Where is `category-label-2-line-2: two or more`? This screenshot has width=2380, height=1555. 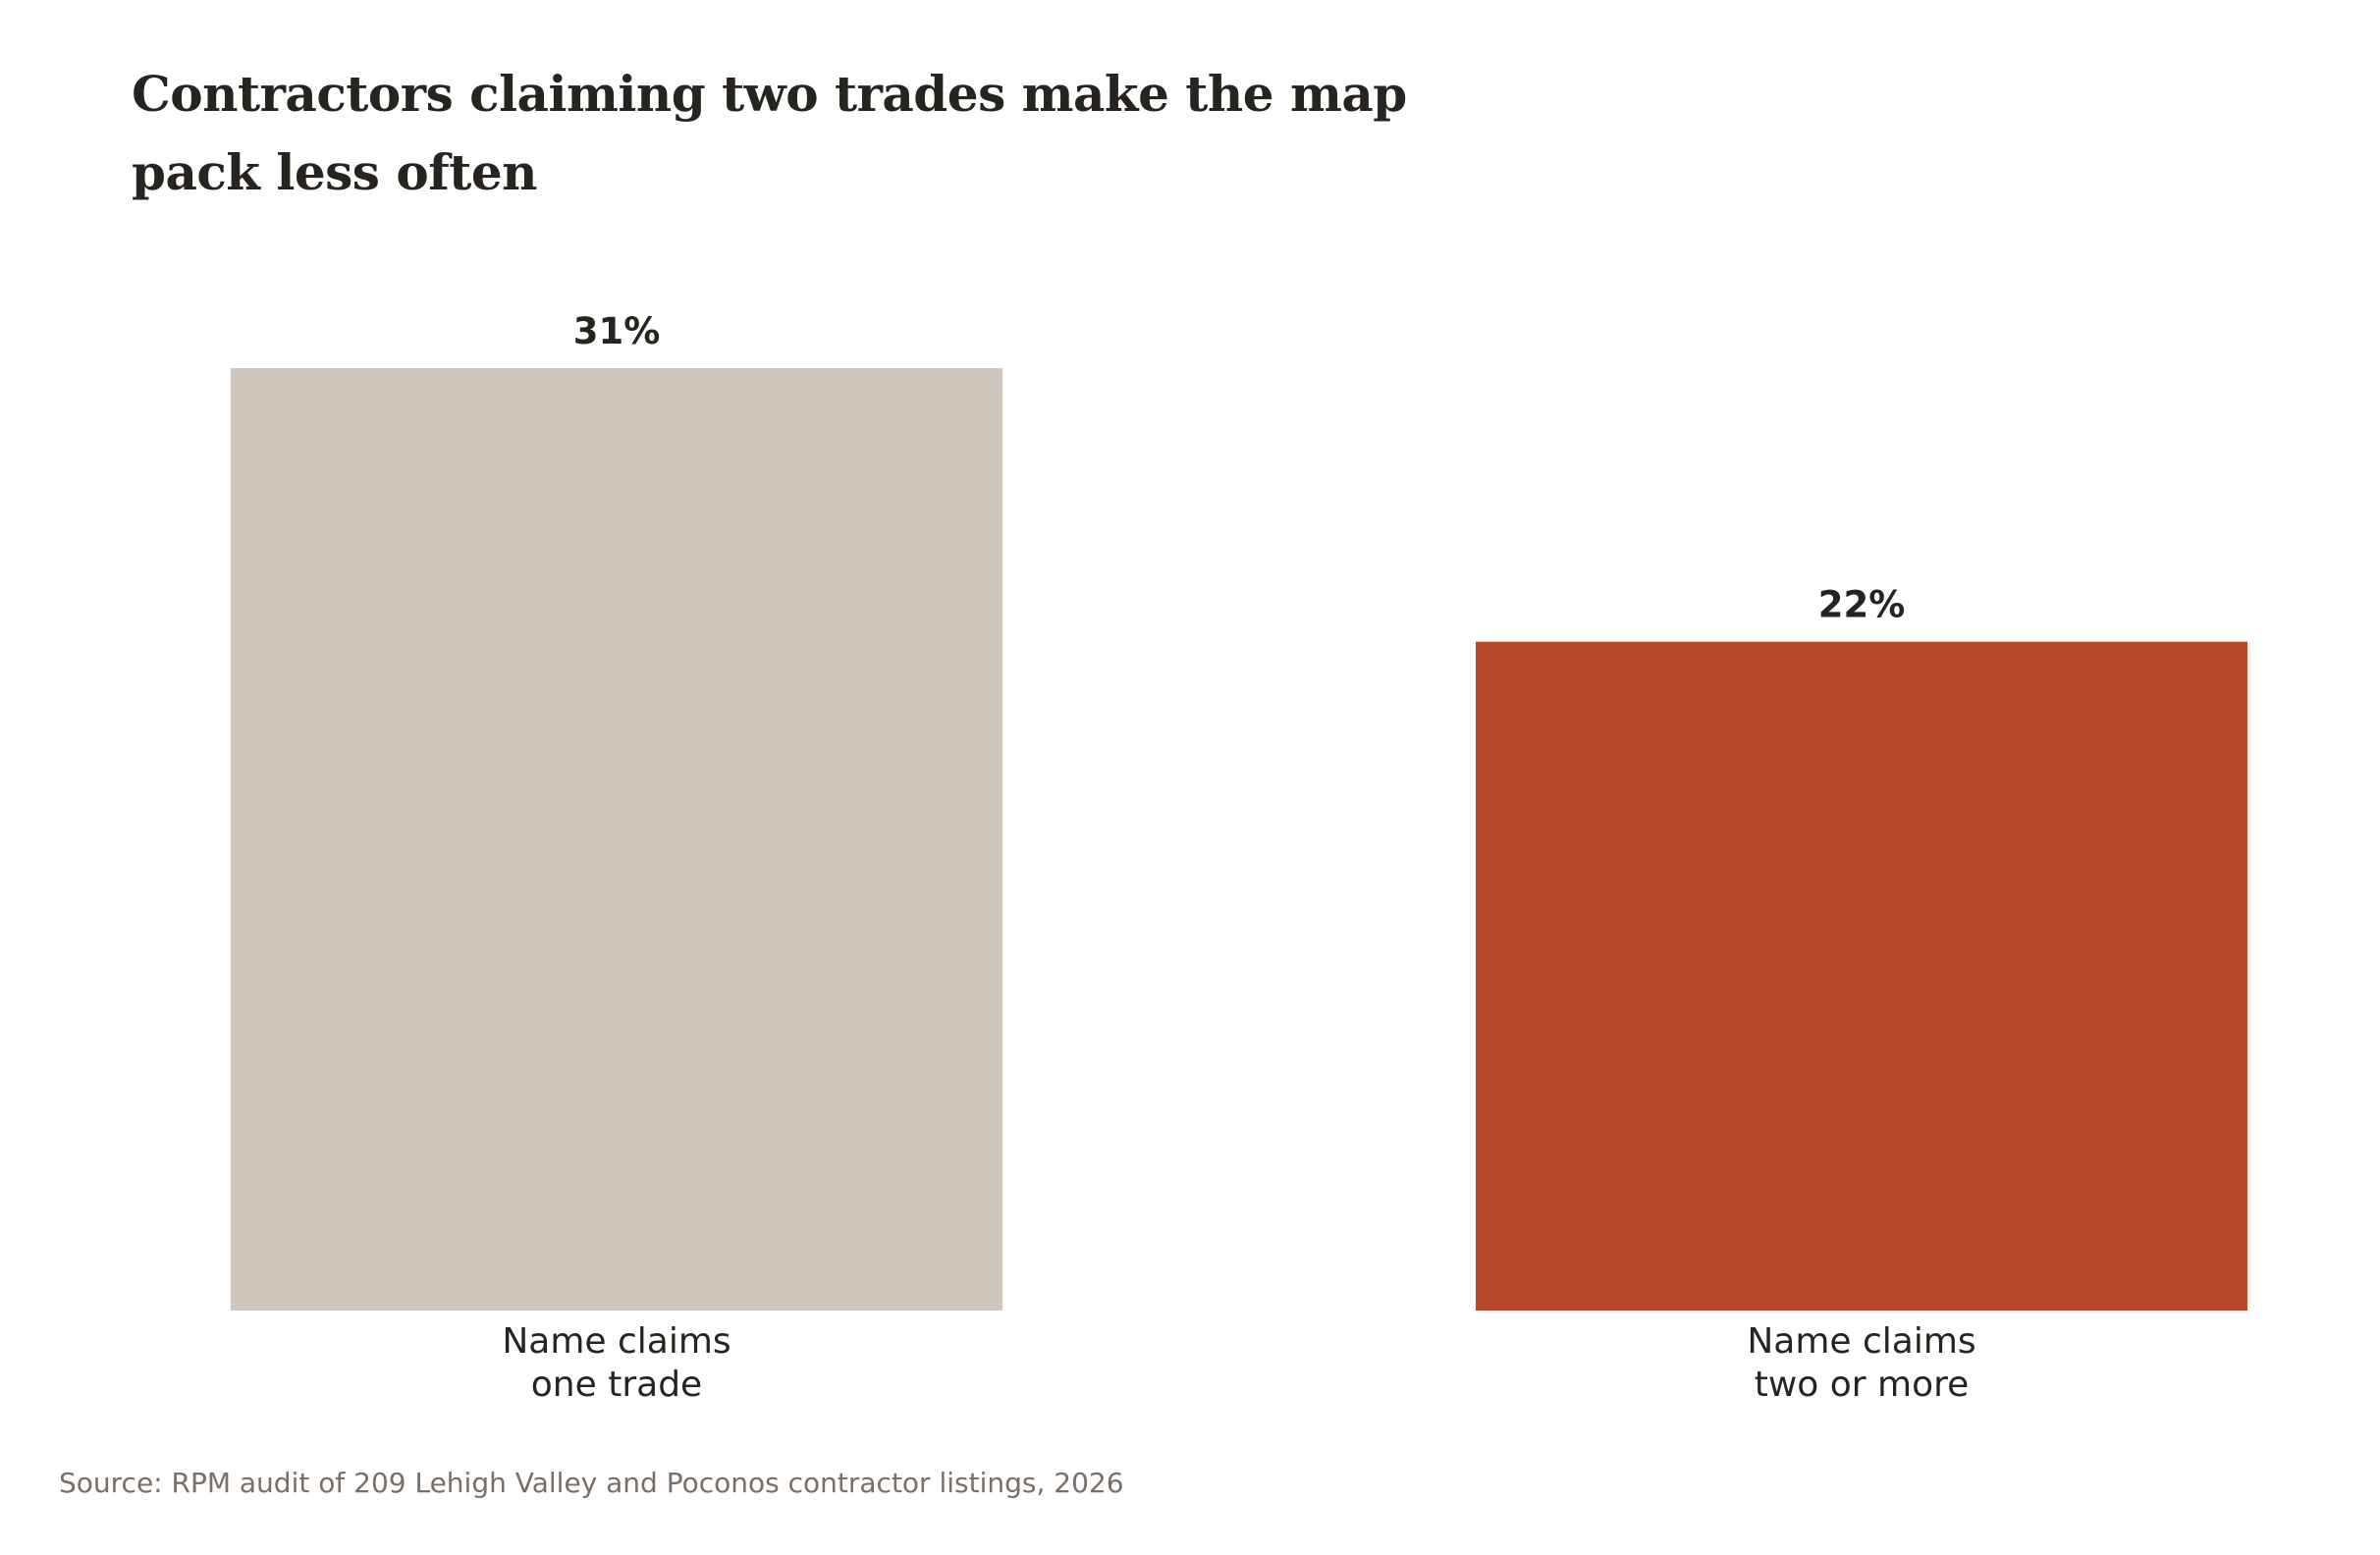 category-label-2-line-2: two or more is located at coordinates (1862, 1385).